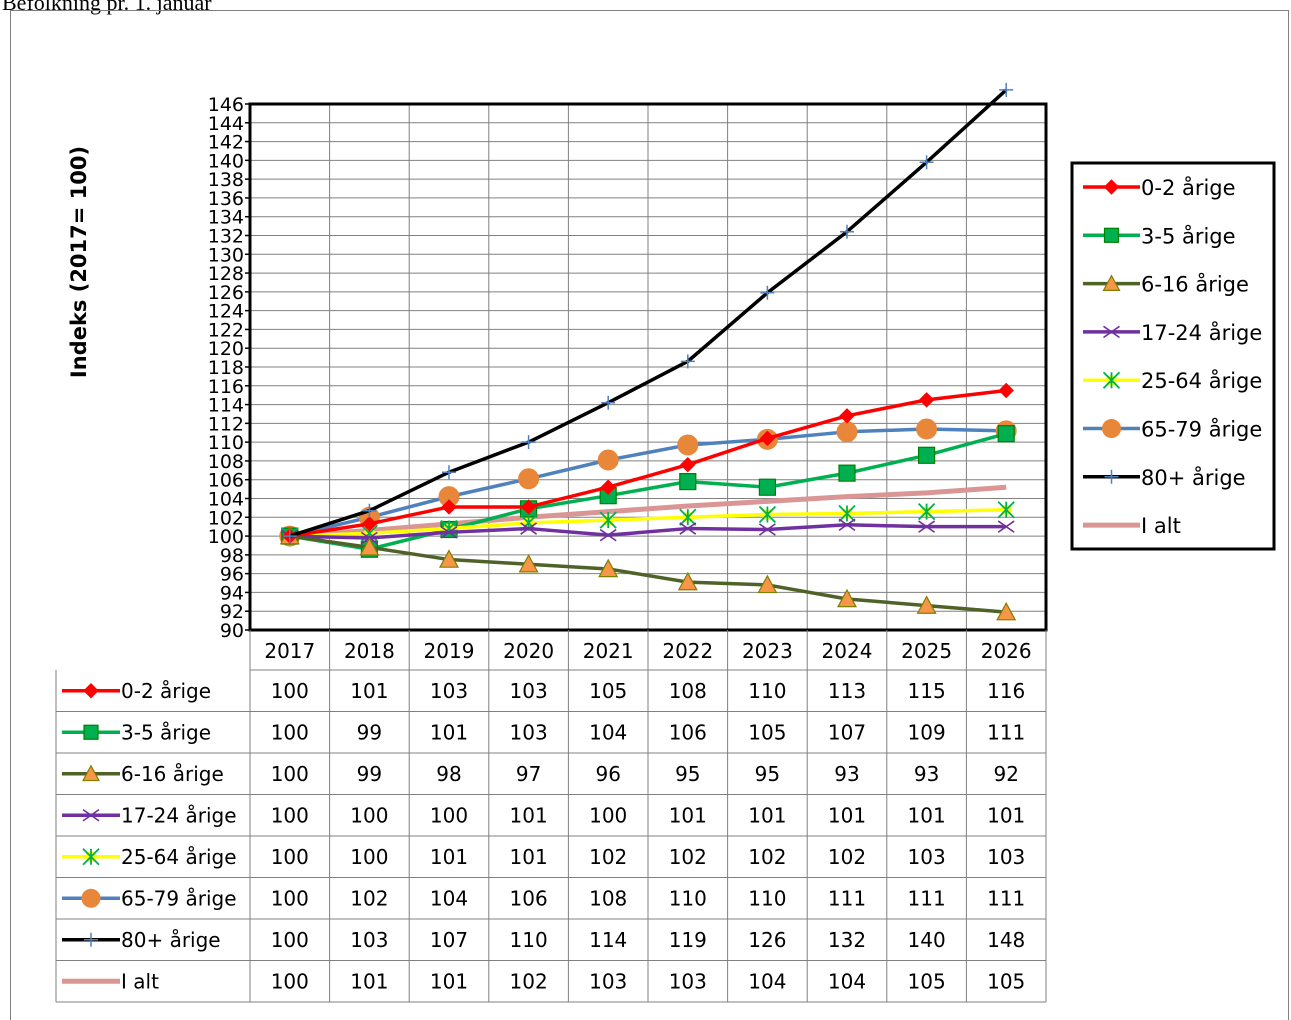  I want to click on series-line, so click(648, 574).